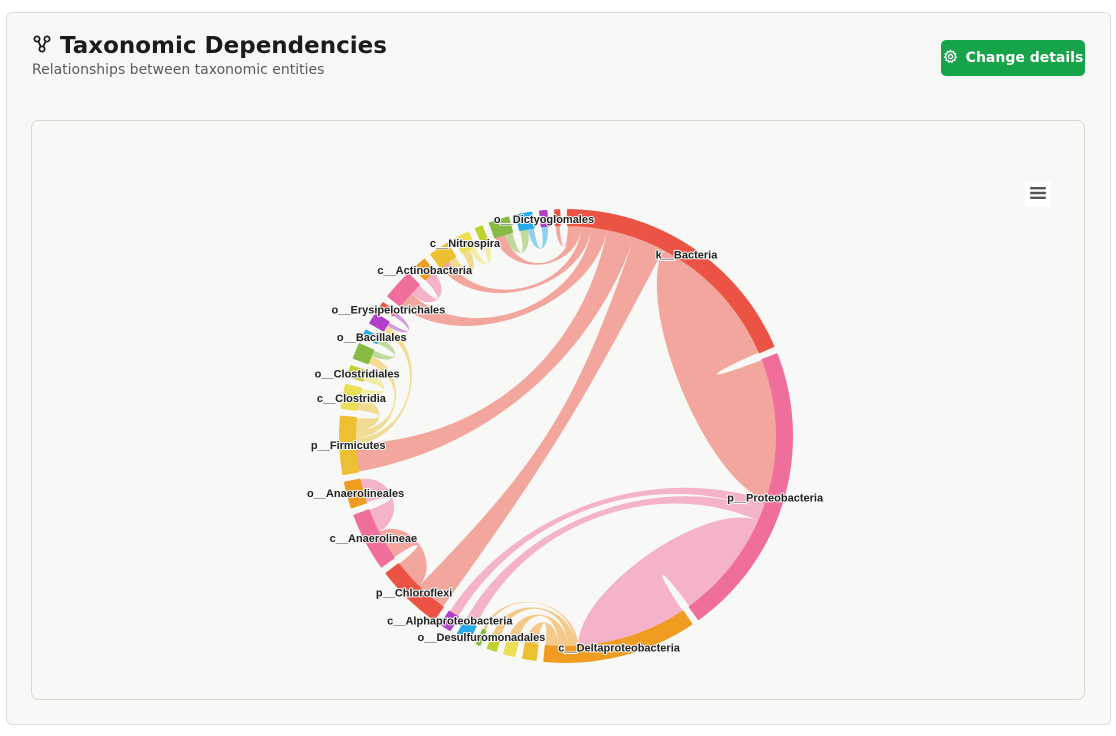  I want to click on chart-menu-button, so click(1038, 194).